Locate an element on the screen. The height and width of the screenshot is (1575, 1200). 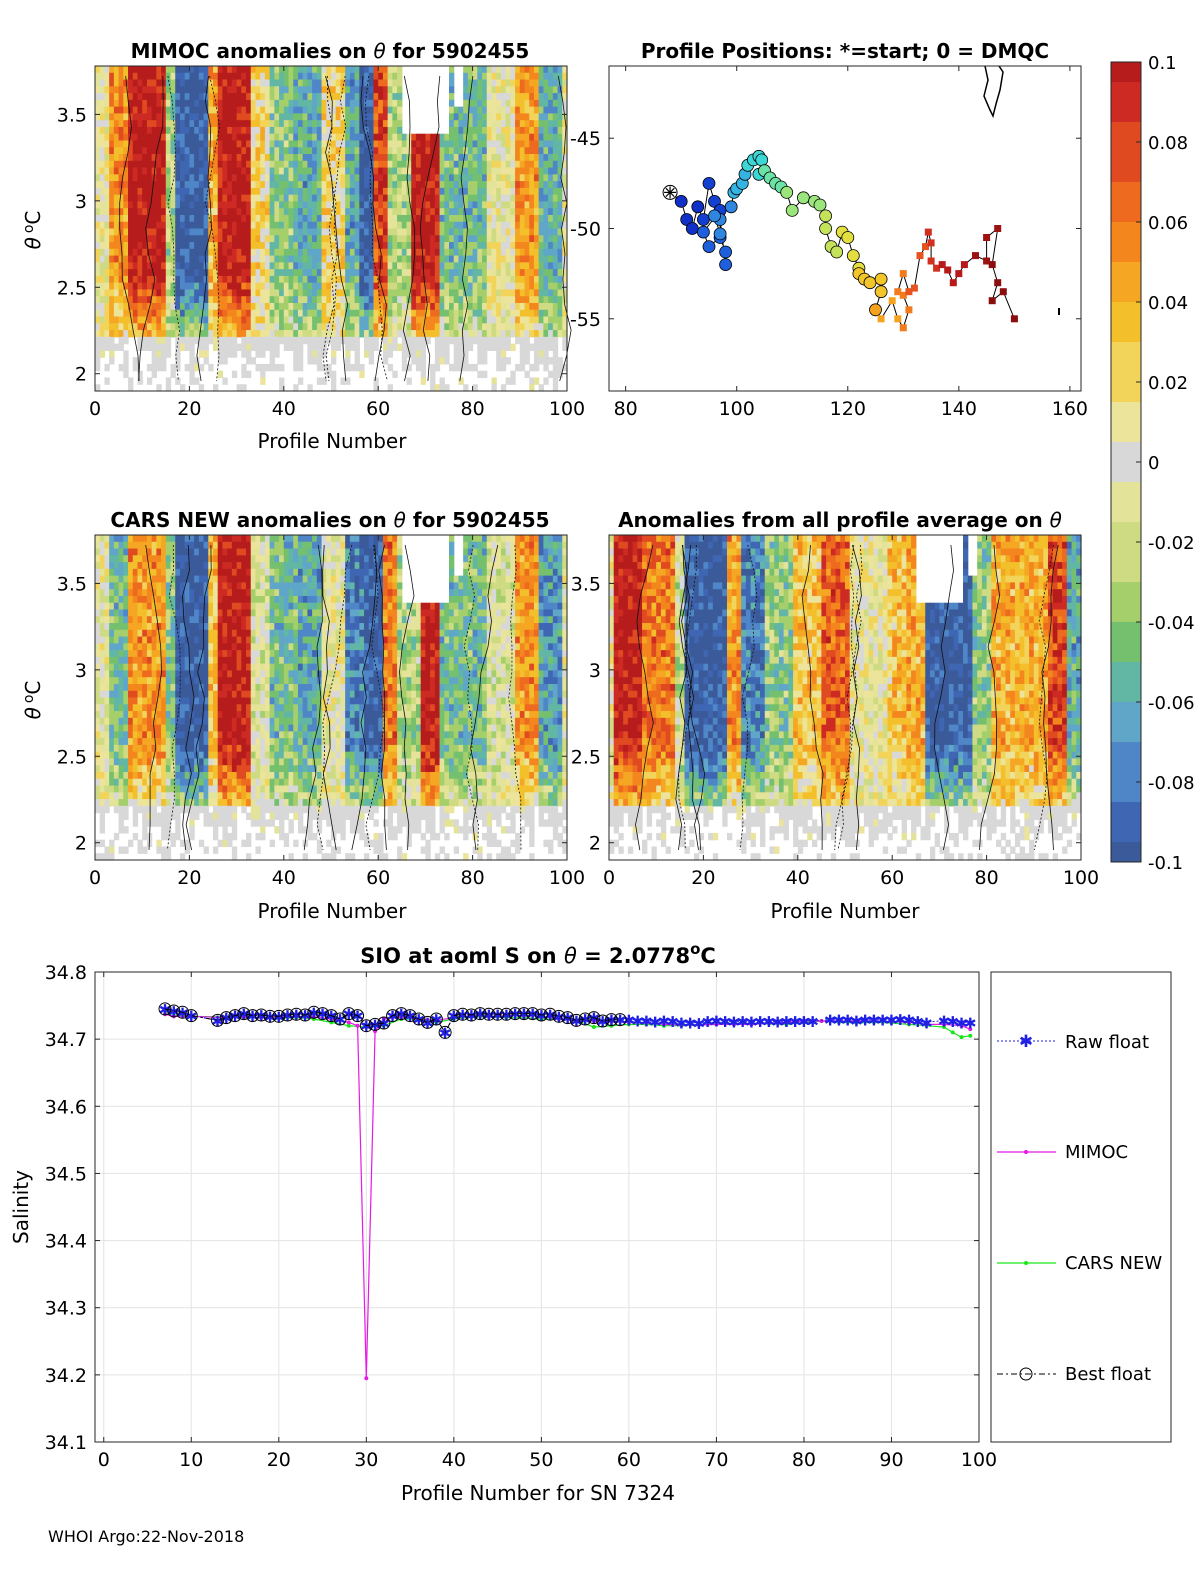
heatmap-contour is located at coordinates (376, 228).